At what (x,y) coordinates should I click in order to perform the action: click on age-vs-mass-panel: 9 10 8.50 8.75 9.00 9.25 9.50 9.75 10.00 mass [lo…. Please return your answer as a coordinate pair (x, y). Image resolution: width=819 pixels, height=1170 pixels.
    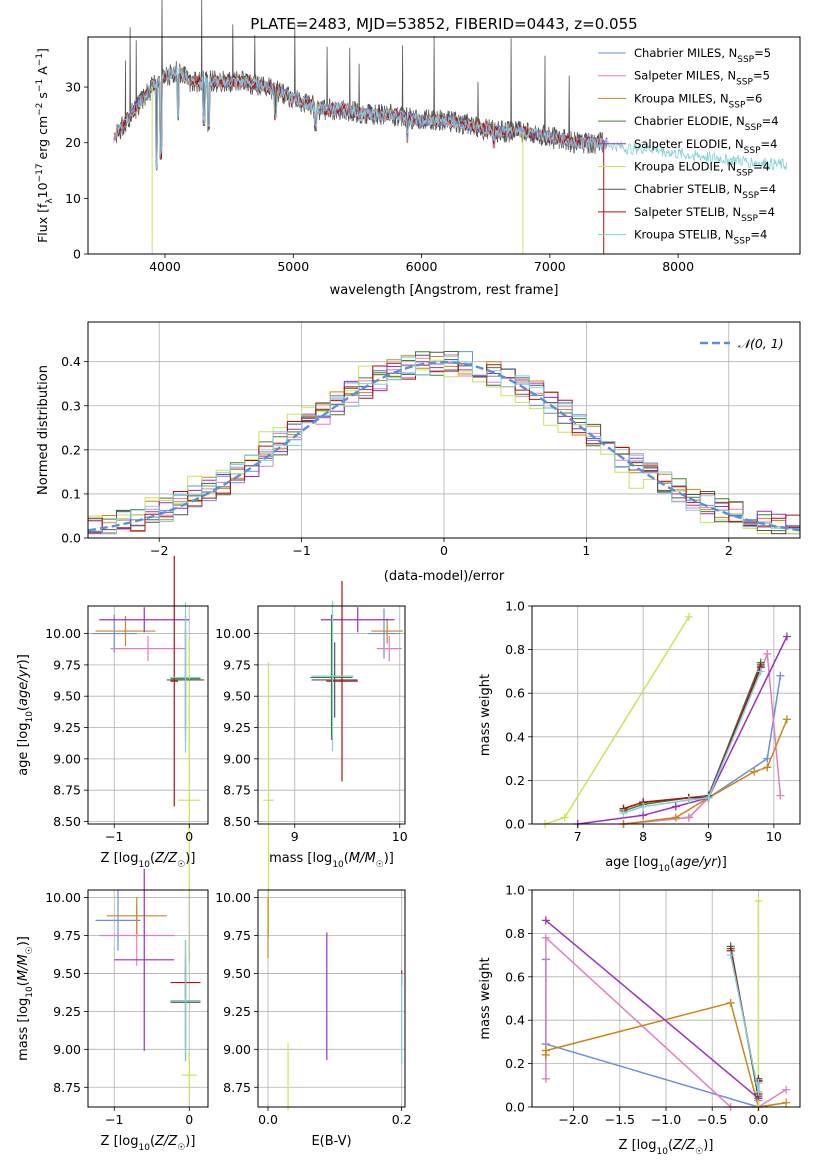
    Looking at the image, I should click on (311, 759).